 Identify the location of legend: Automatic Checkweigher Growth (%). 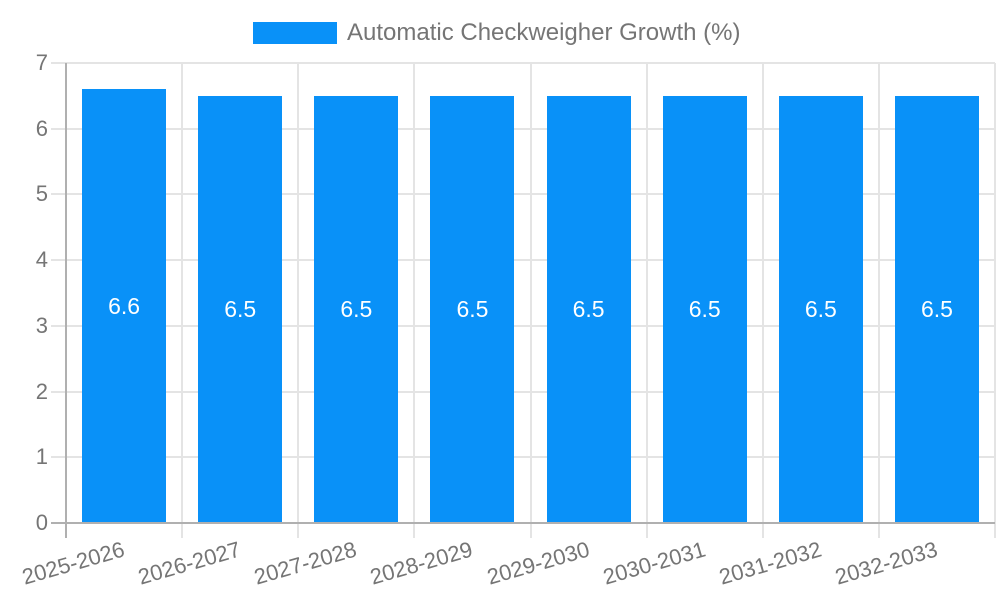
(496, 33).